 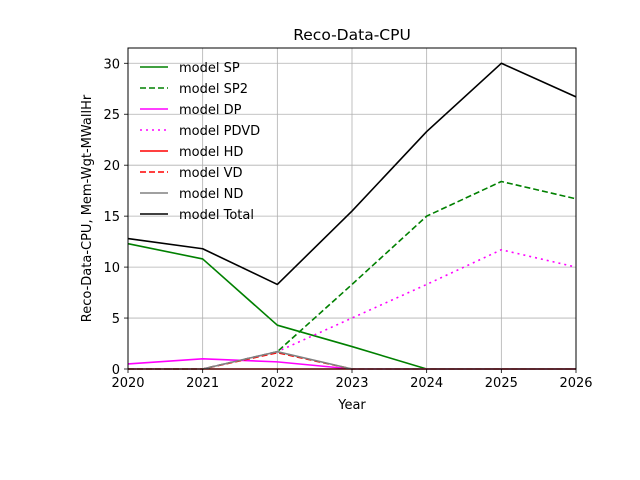 I want to click on y-tick-label: 30, so click(x=111, y=64).